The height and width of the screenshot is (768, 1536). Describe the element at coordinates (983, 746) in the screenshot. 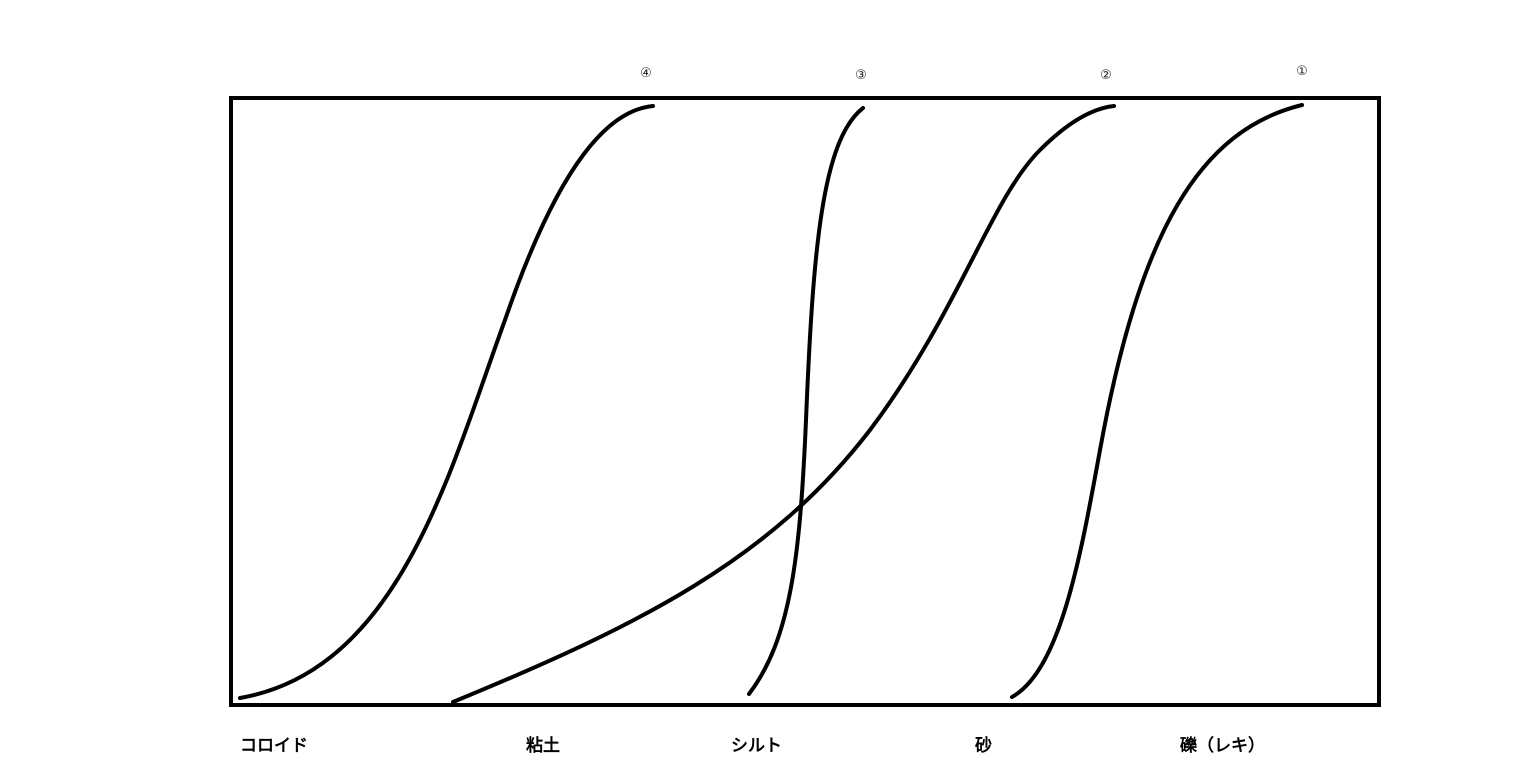

I see `category-sand: 砂` at that location.